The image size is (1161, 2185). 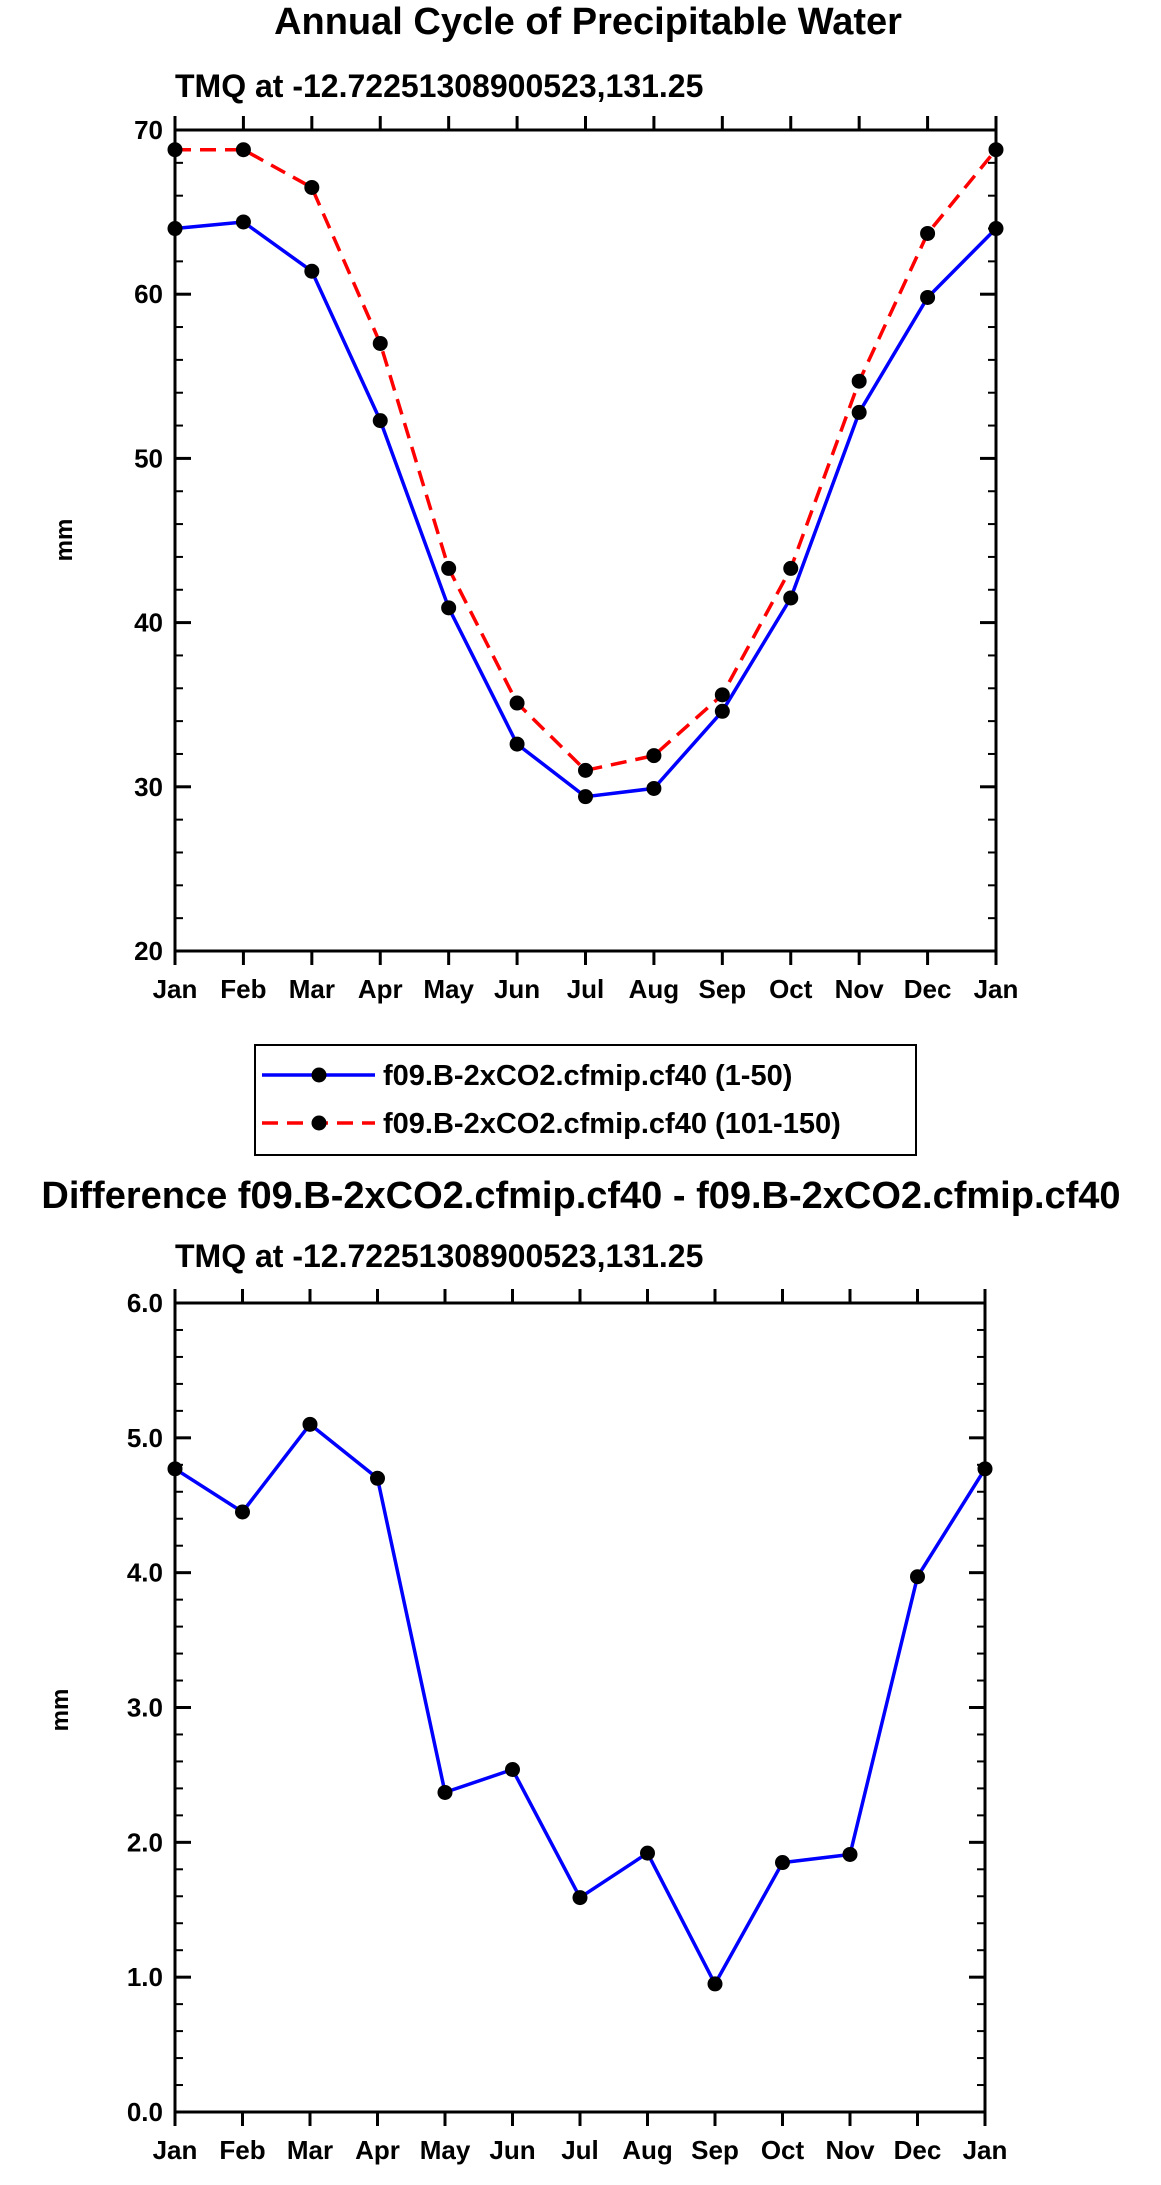 What do you see at coordinates (588, 22) in the screenshot?
I see `chart1-title: Annual Cycle of Precipitable Water` at bounding box center [588, 22].